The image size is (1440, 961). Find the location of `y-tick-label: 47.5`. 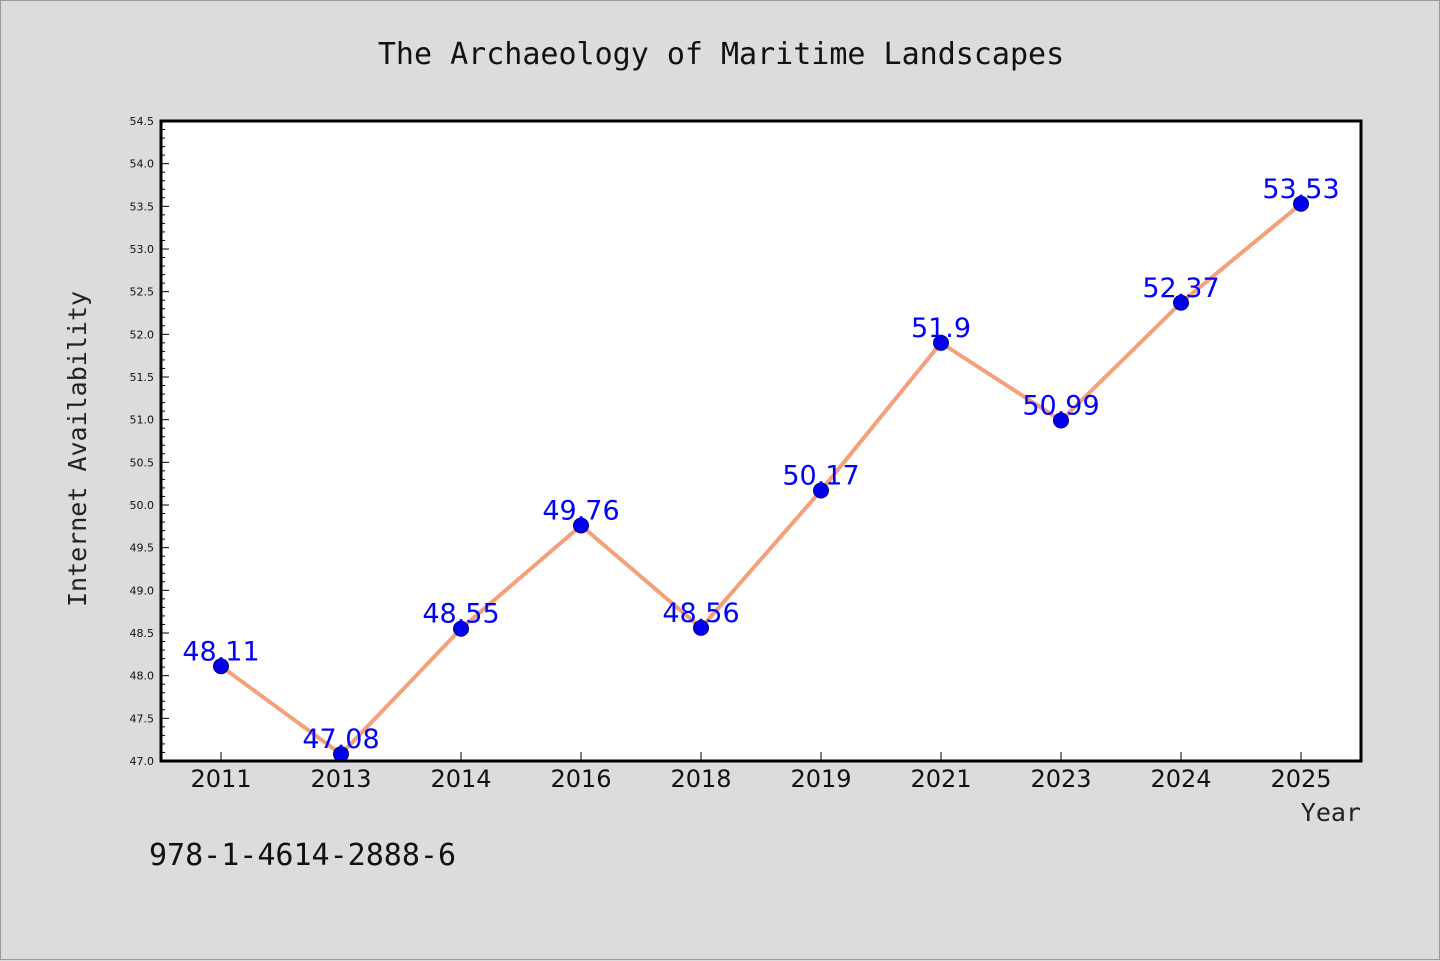

y-tick-label: 47.5 is located at coordinates (142, 718).